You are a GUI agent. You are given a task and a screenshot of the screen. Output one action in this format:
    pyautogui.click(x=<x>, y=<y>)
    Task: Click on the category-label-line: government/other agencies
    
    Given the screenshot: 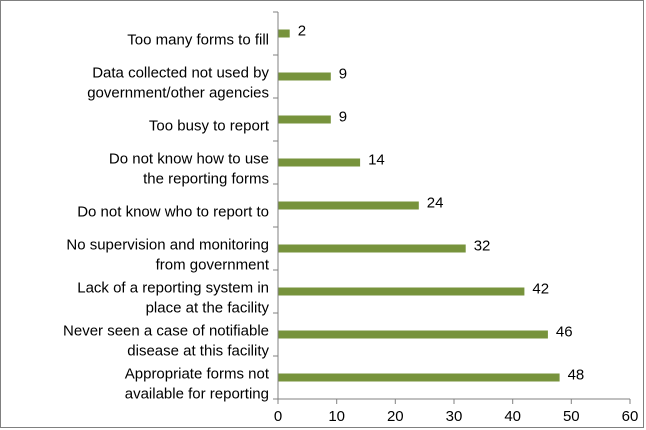 What is the action you would take?
    pyautogui.click(x=178, y=93)
    